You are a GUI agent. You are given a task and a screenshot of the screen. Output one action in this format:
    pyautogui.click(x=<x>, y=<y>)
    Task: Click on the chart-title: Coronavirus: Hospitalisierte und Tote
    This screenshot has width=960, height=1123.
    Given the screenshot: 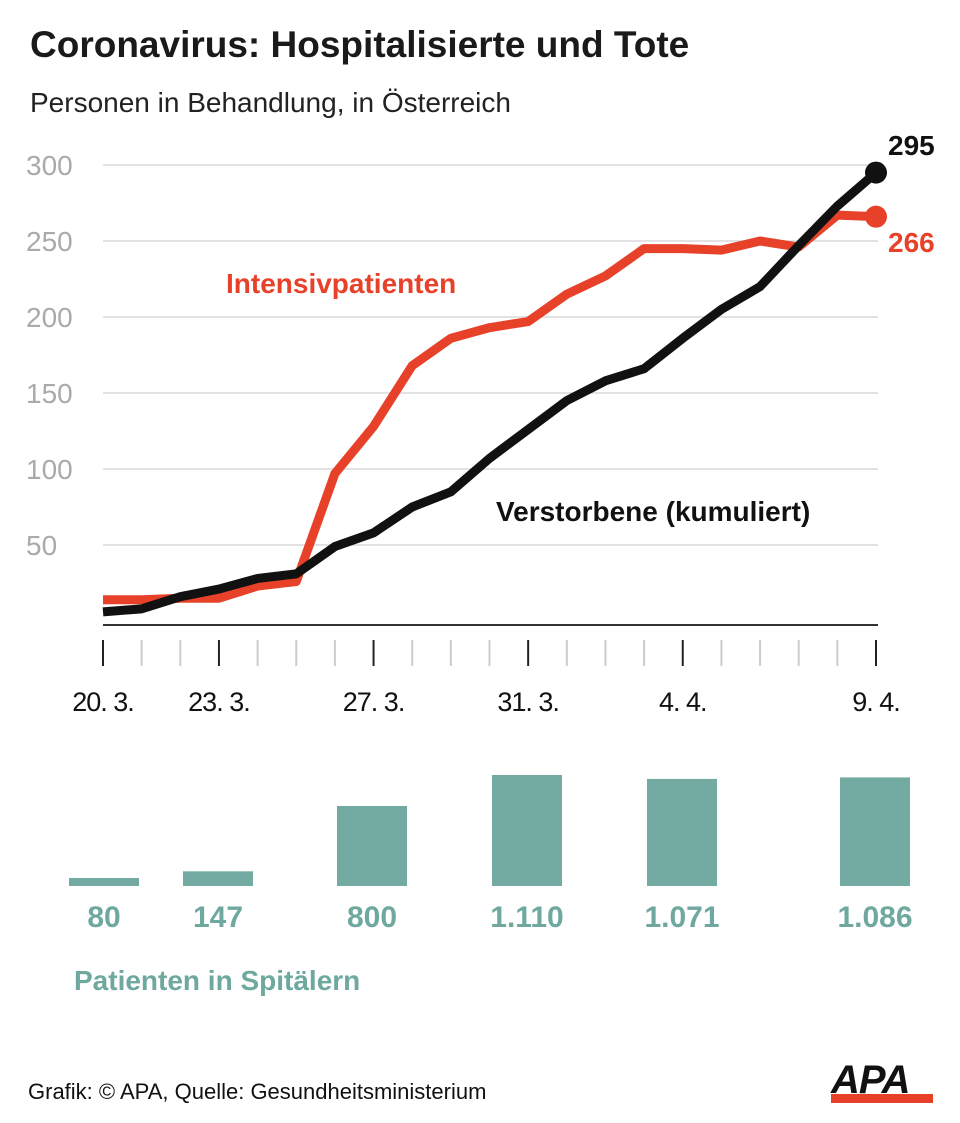 What is the action you would take?
    pyautogui.click(x=359, y=44)
    